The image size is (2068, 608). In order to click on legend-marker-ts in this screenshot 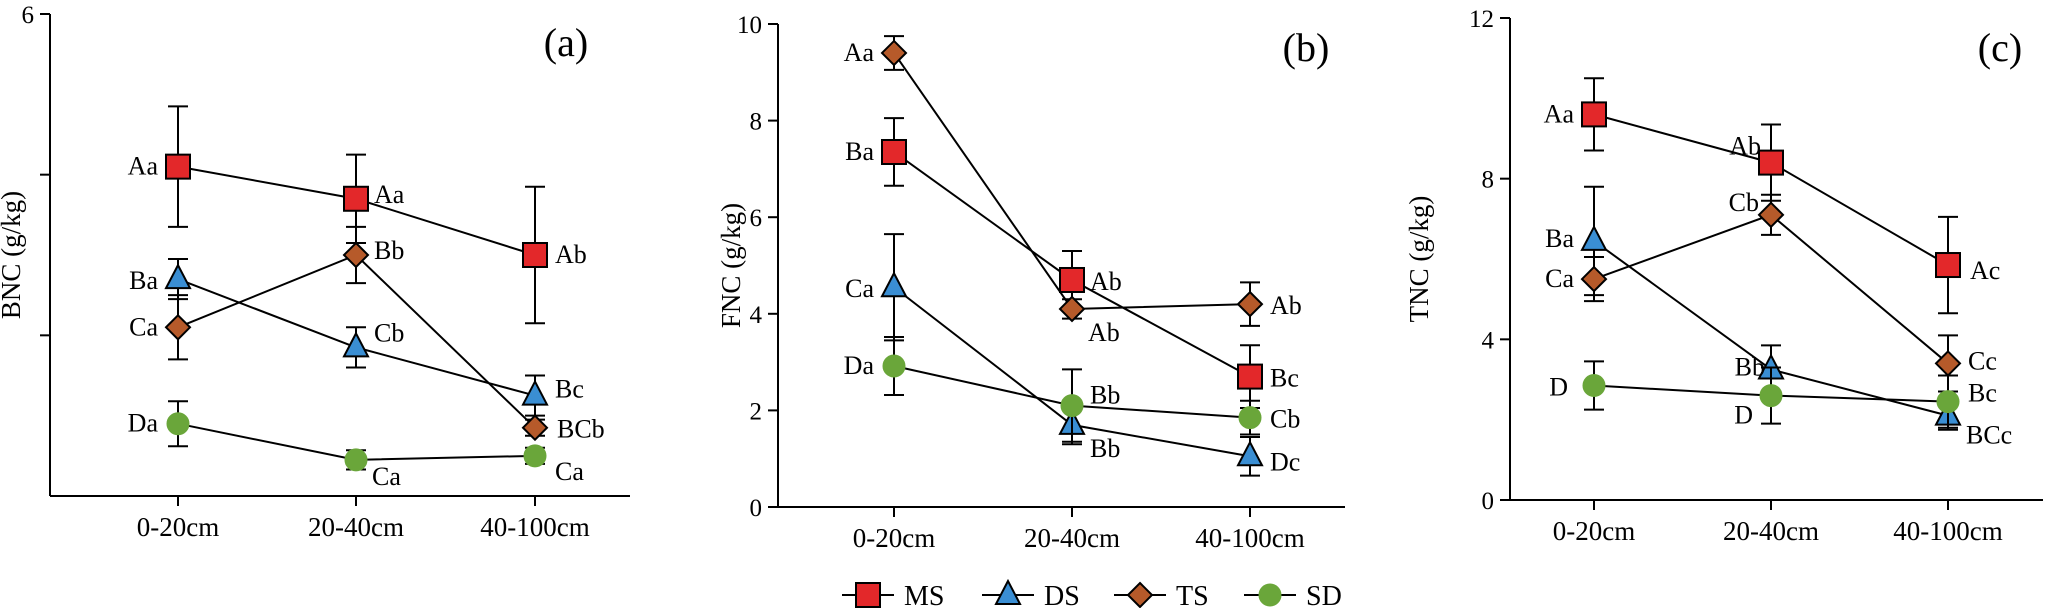, I will do `click(1140, 594)`.